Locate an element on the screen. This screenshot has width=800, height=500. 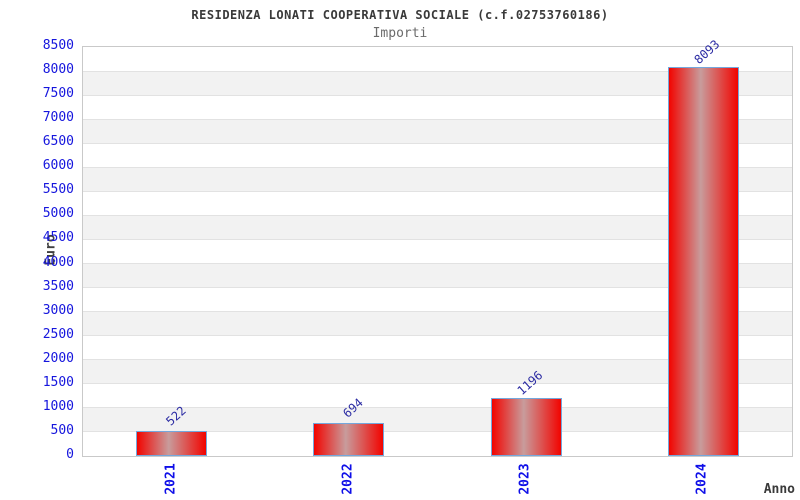
y-tick-label: 2500 is located at coordinates (58, 334).